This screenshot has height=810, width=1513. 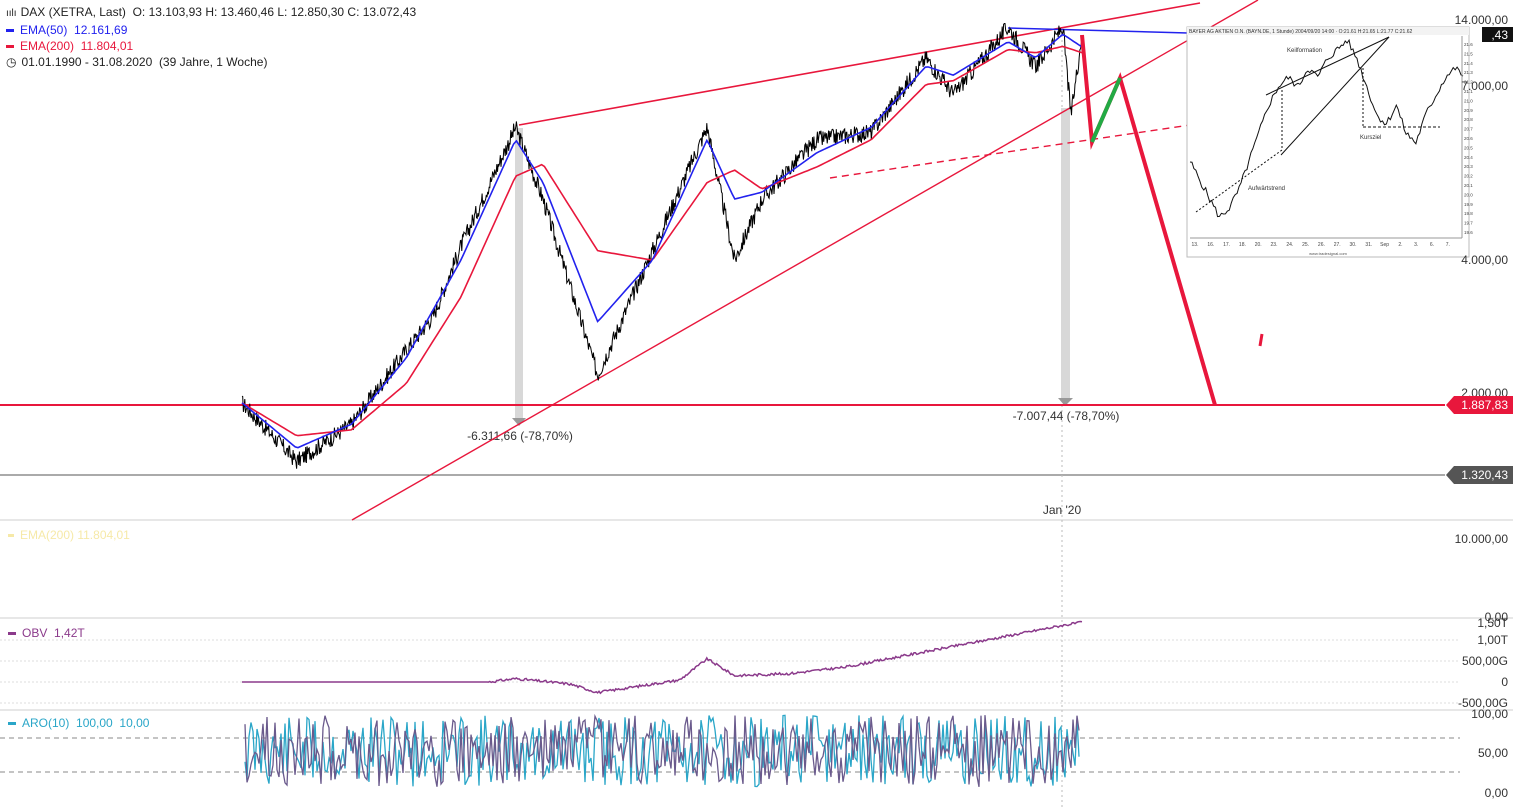 I want to click on inset-y-tick: 21.6, so click(x=1468, y=44).